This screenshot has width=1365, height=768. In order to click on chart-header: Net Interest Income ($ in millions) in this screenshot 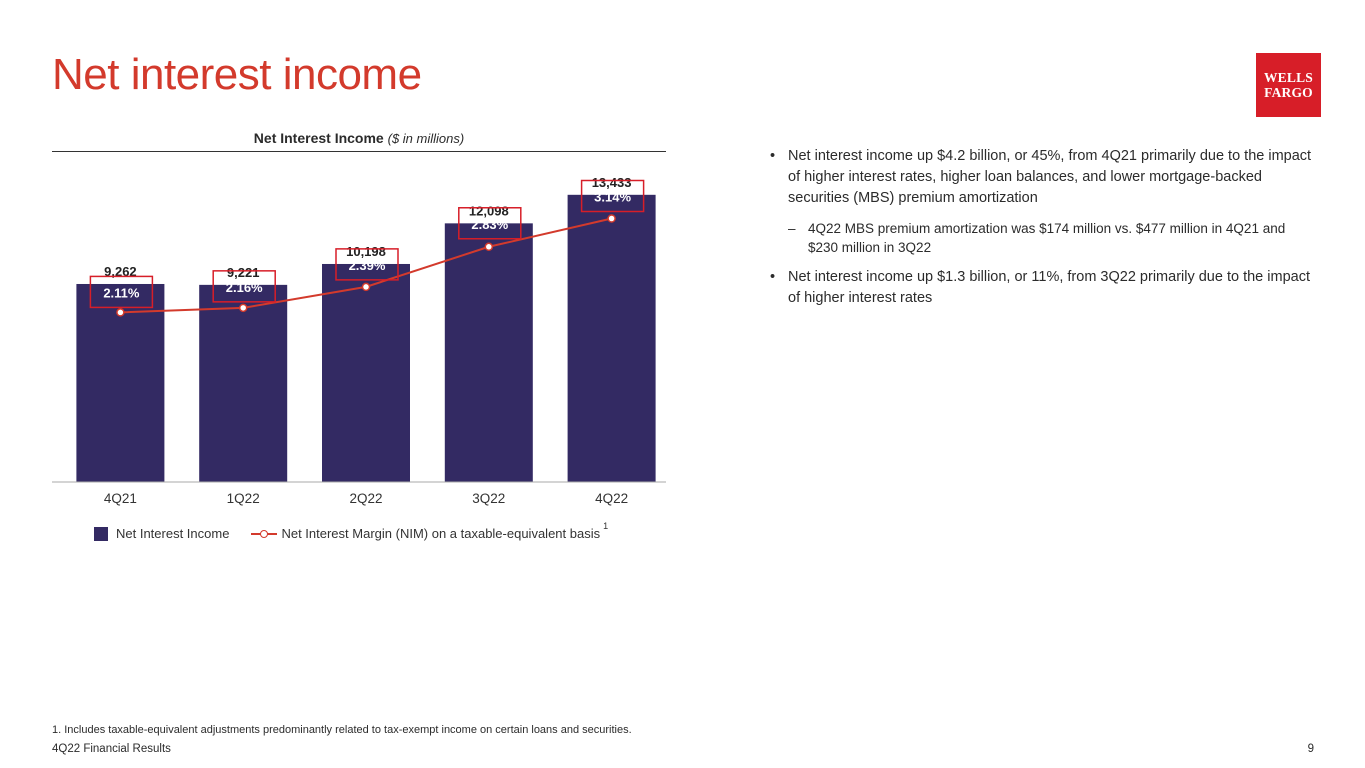, I will do `click(359, 141)`.